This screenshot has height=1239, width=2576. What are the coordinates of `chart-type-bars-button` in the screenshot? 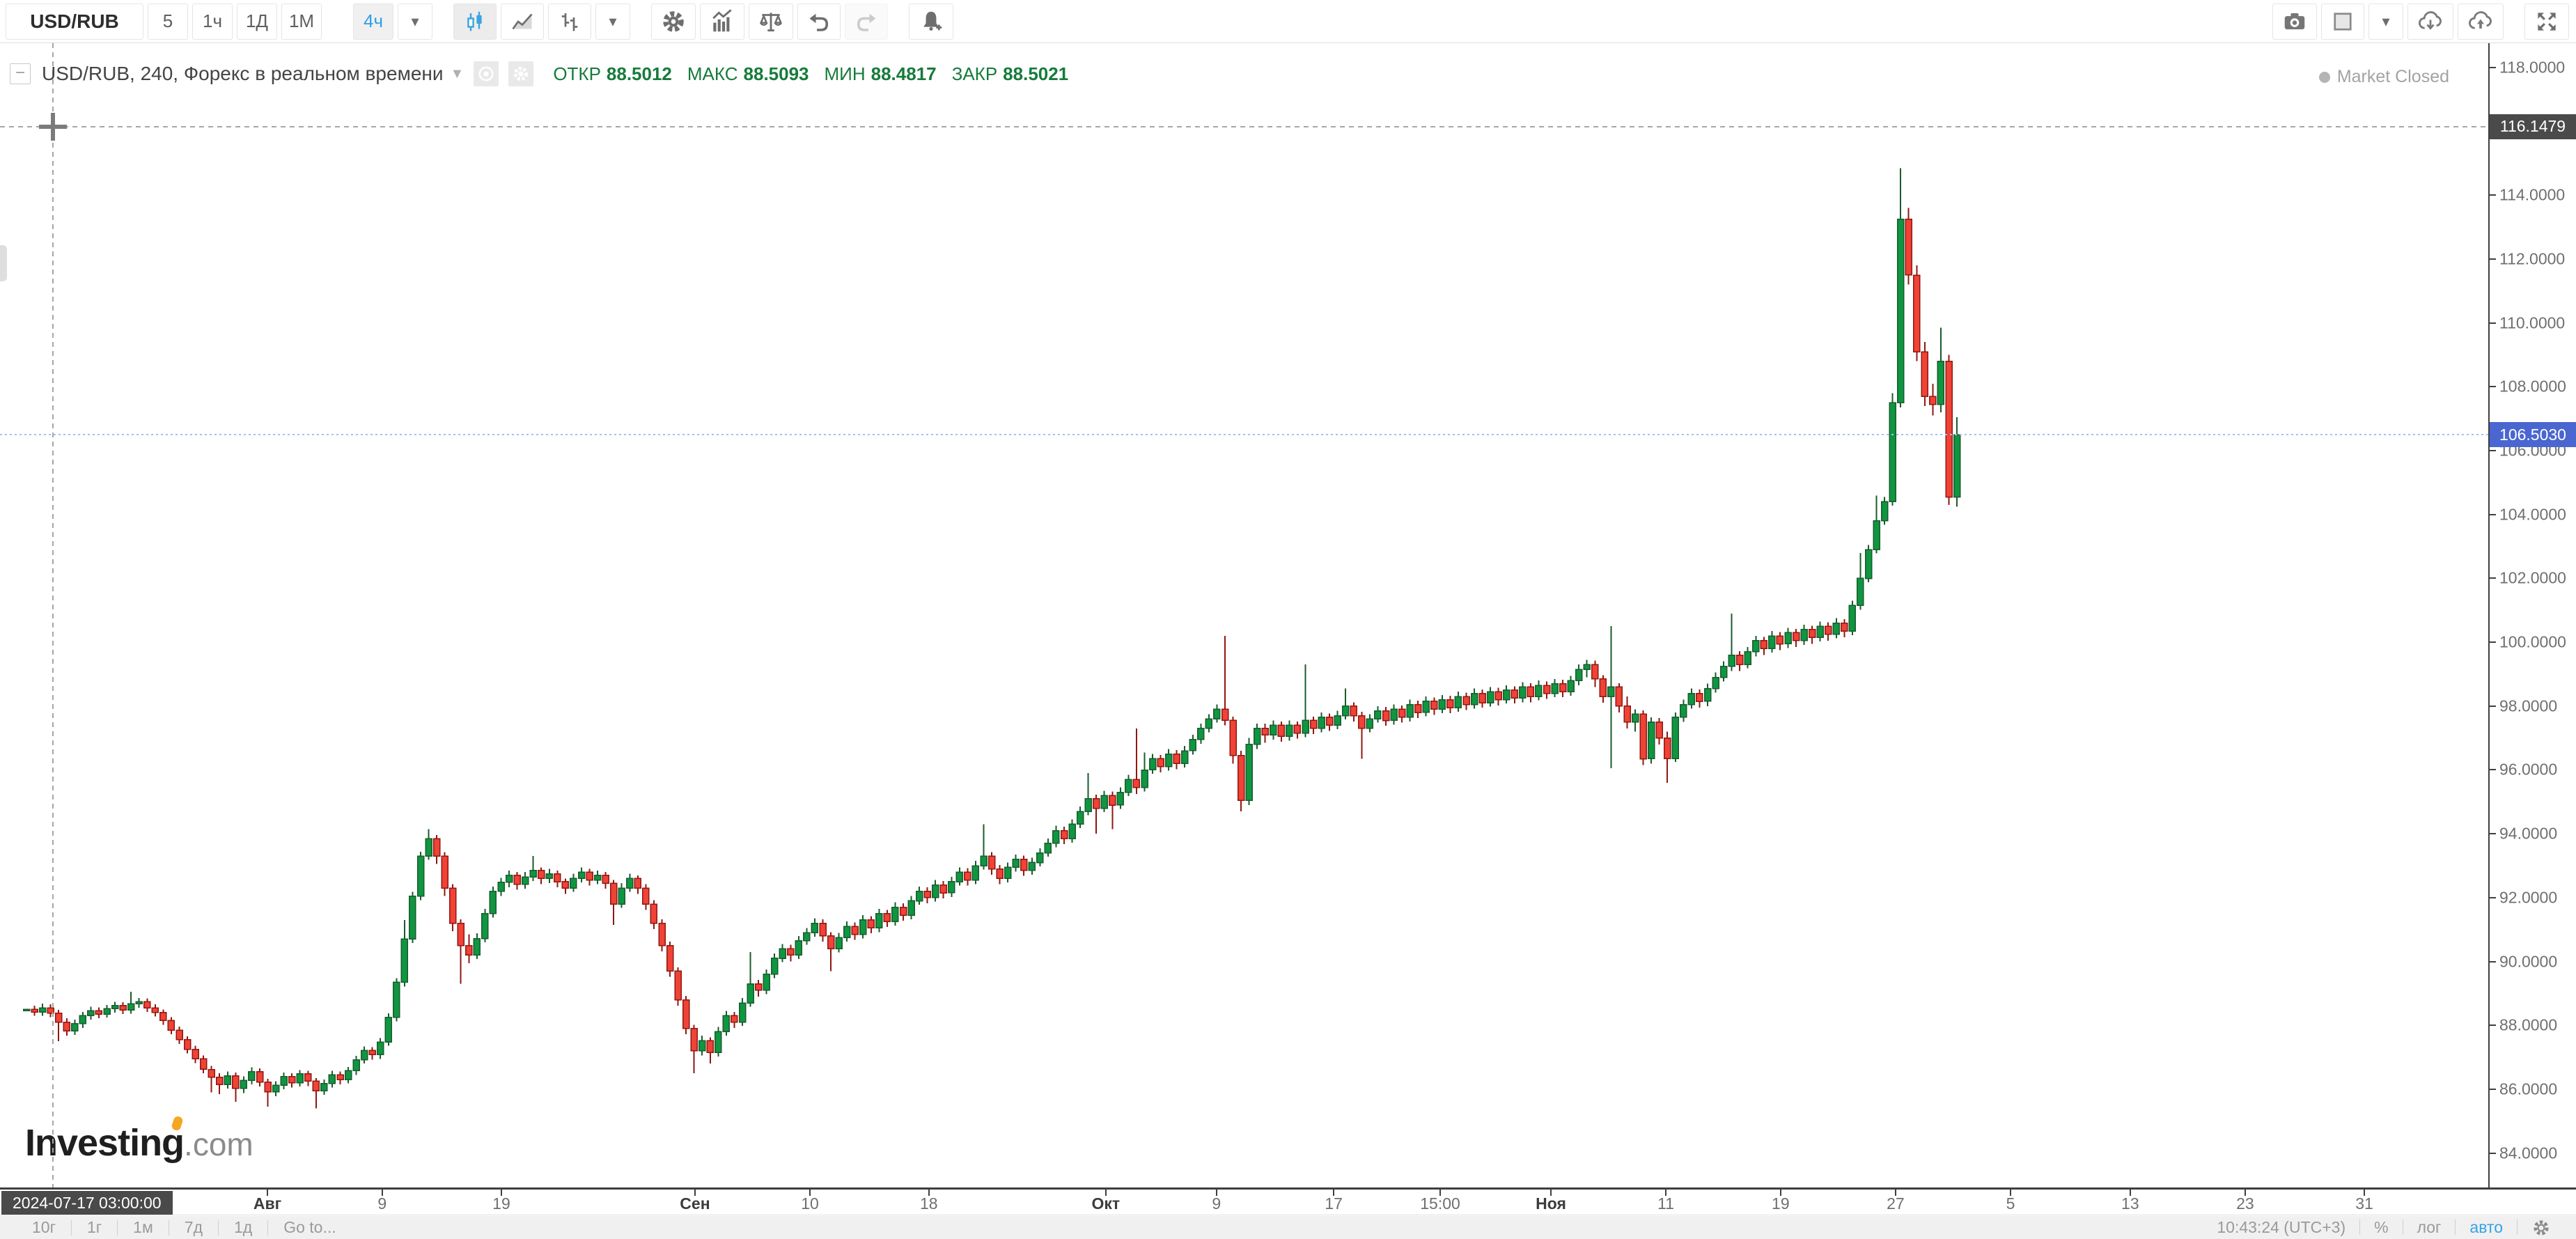 It's located at (570, 22).